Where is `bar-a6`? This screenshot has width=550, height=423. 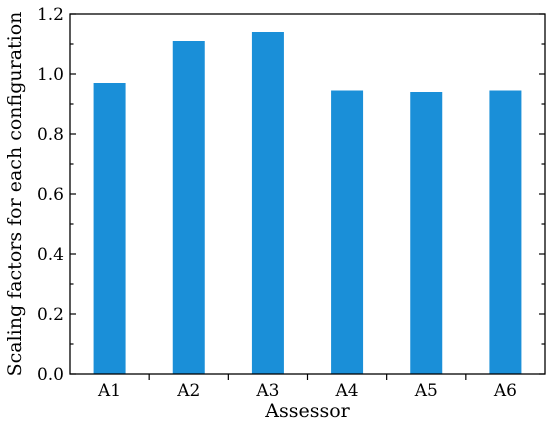
bar-a6 is located at coordinates (505, 232).